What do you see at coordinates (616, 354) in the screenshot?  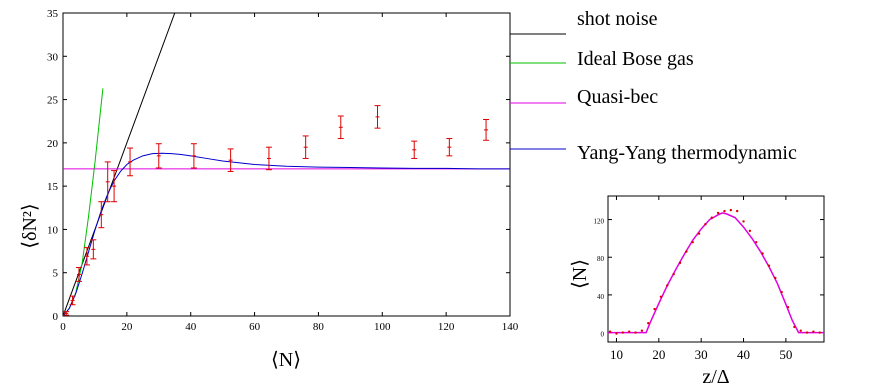 I see `inset-x-tick-label: 10` at bounding box center [616, 354].